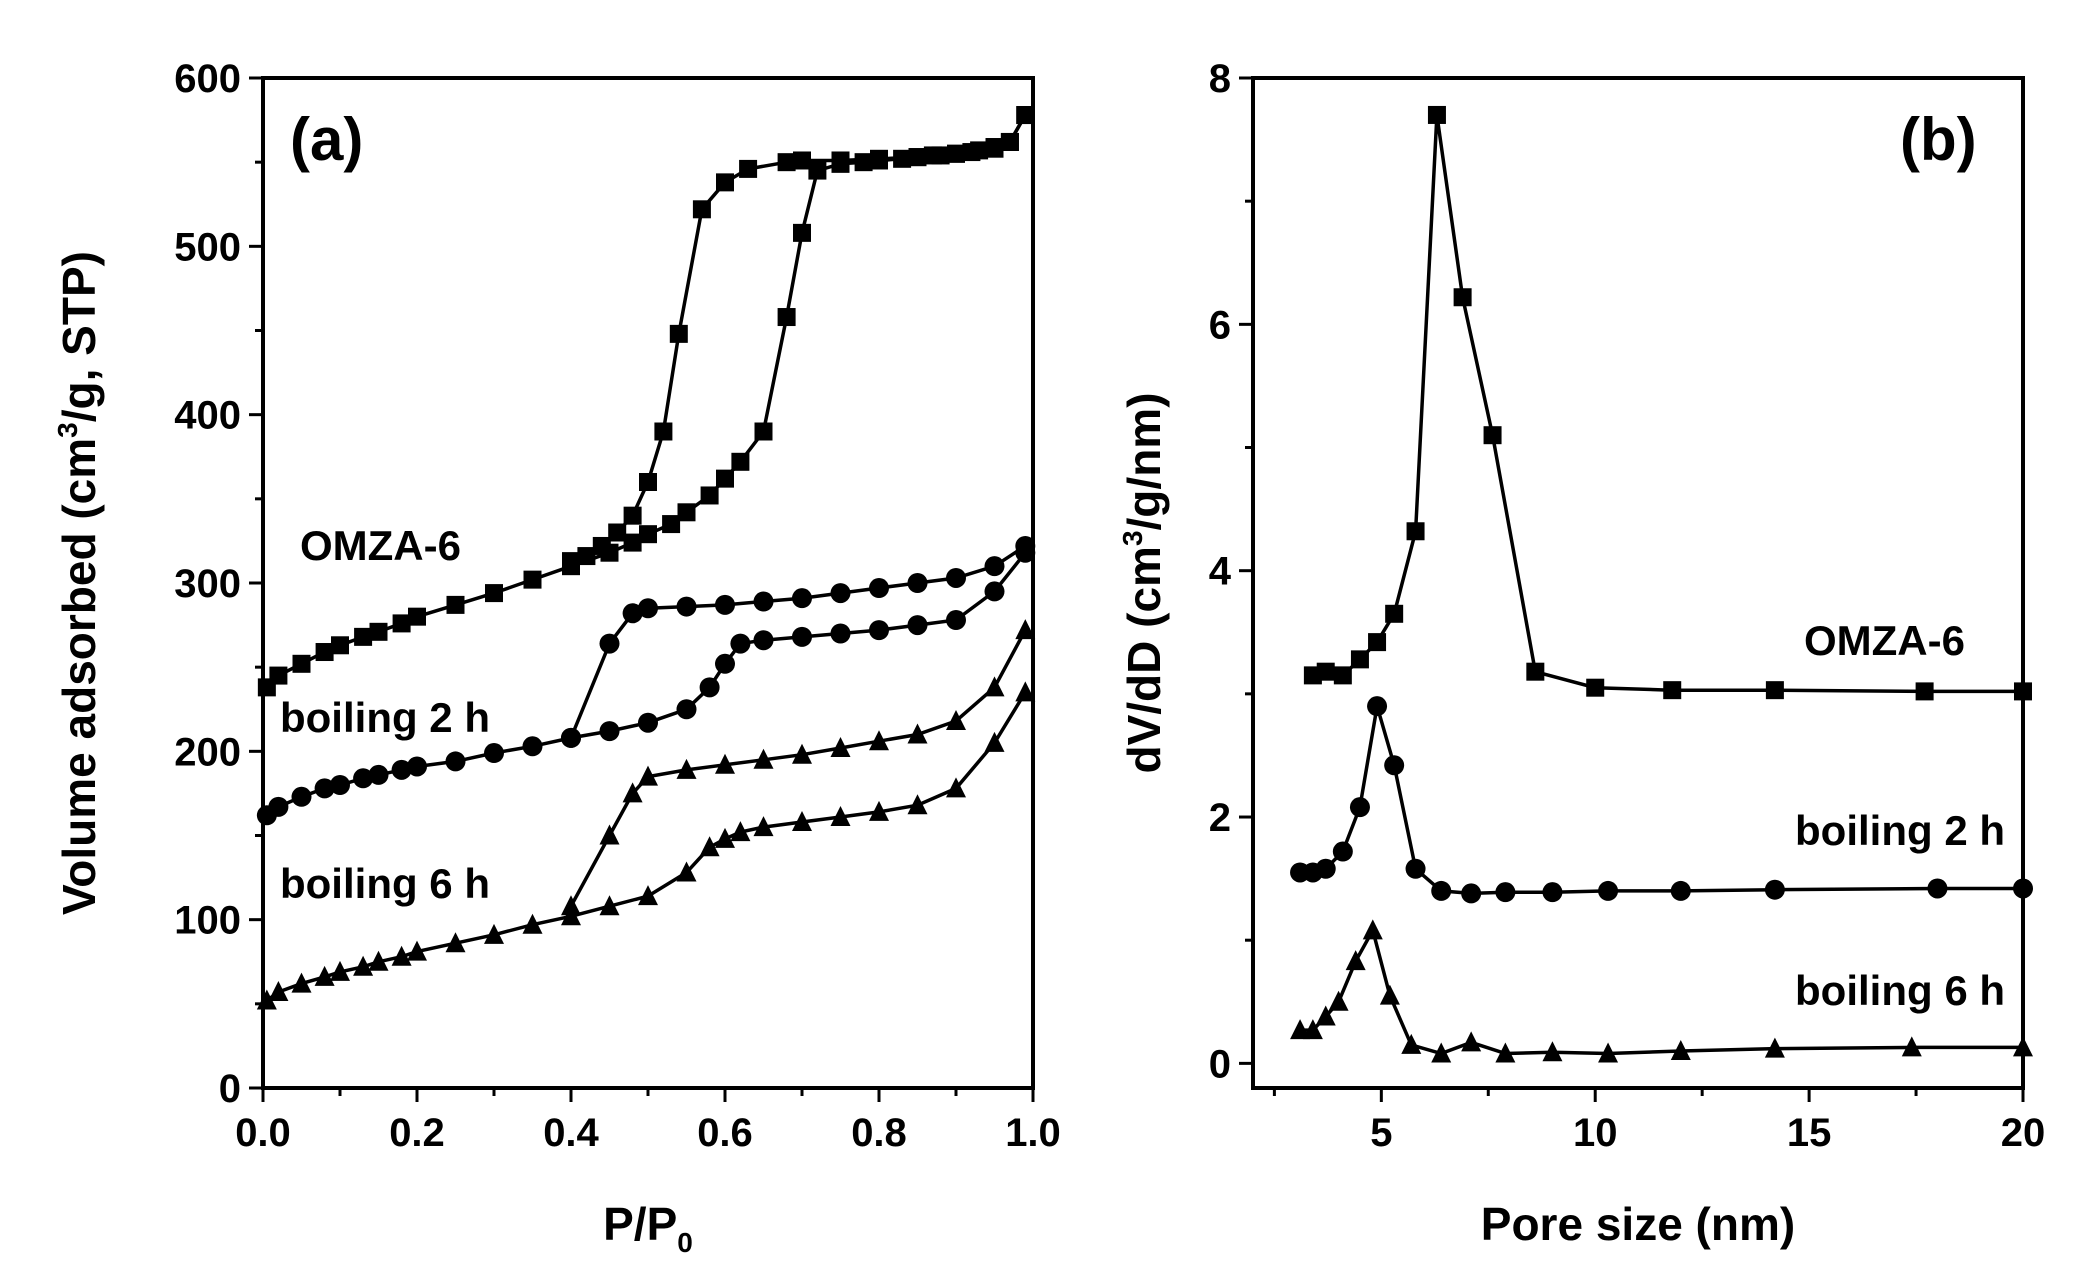 This screenshot has width=2076, height=1270. I want to click on panel-a-ylabel: Volume adsorbed (cm3/g, STP), so click(78, 583).